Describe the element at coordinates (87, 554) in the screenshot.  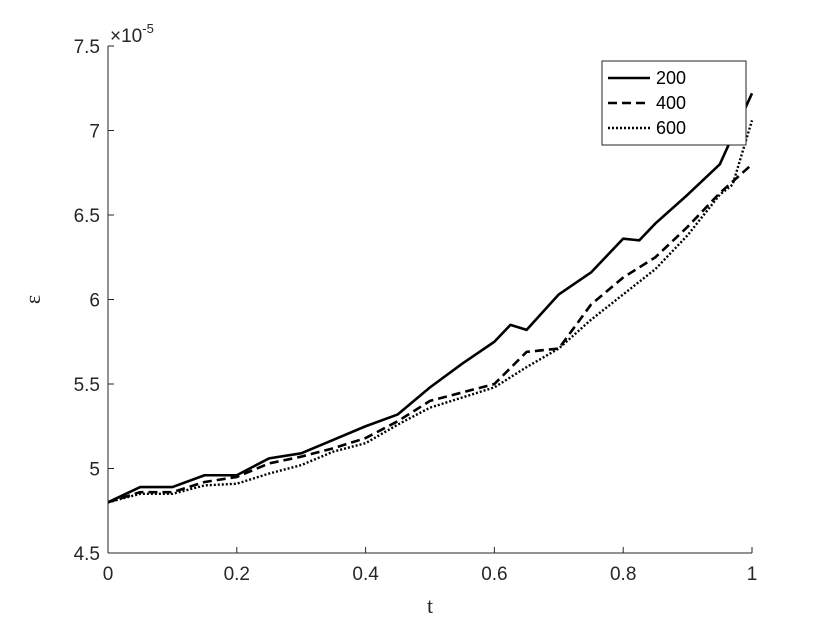
I see `y-tick-label: 4.5` at that location.